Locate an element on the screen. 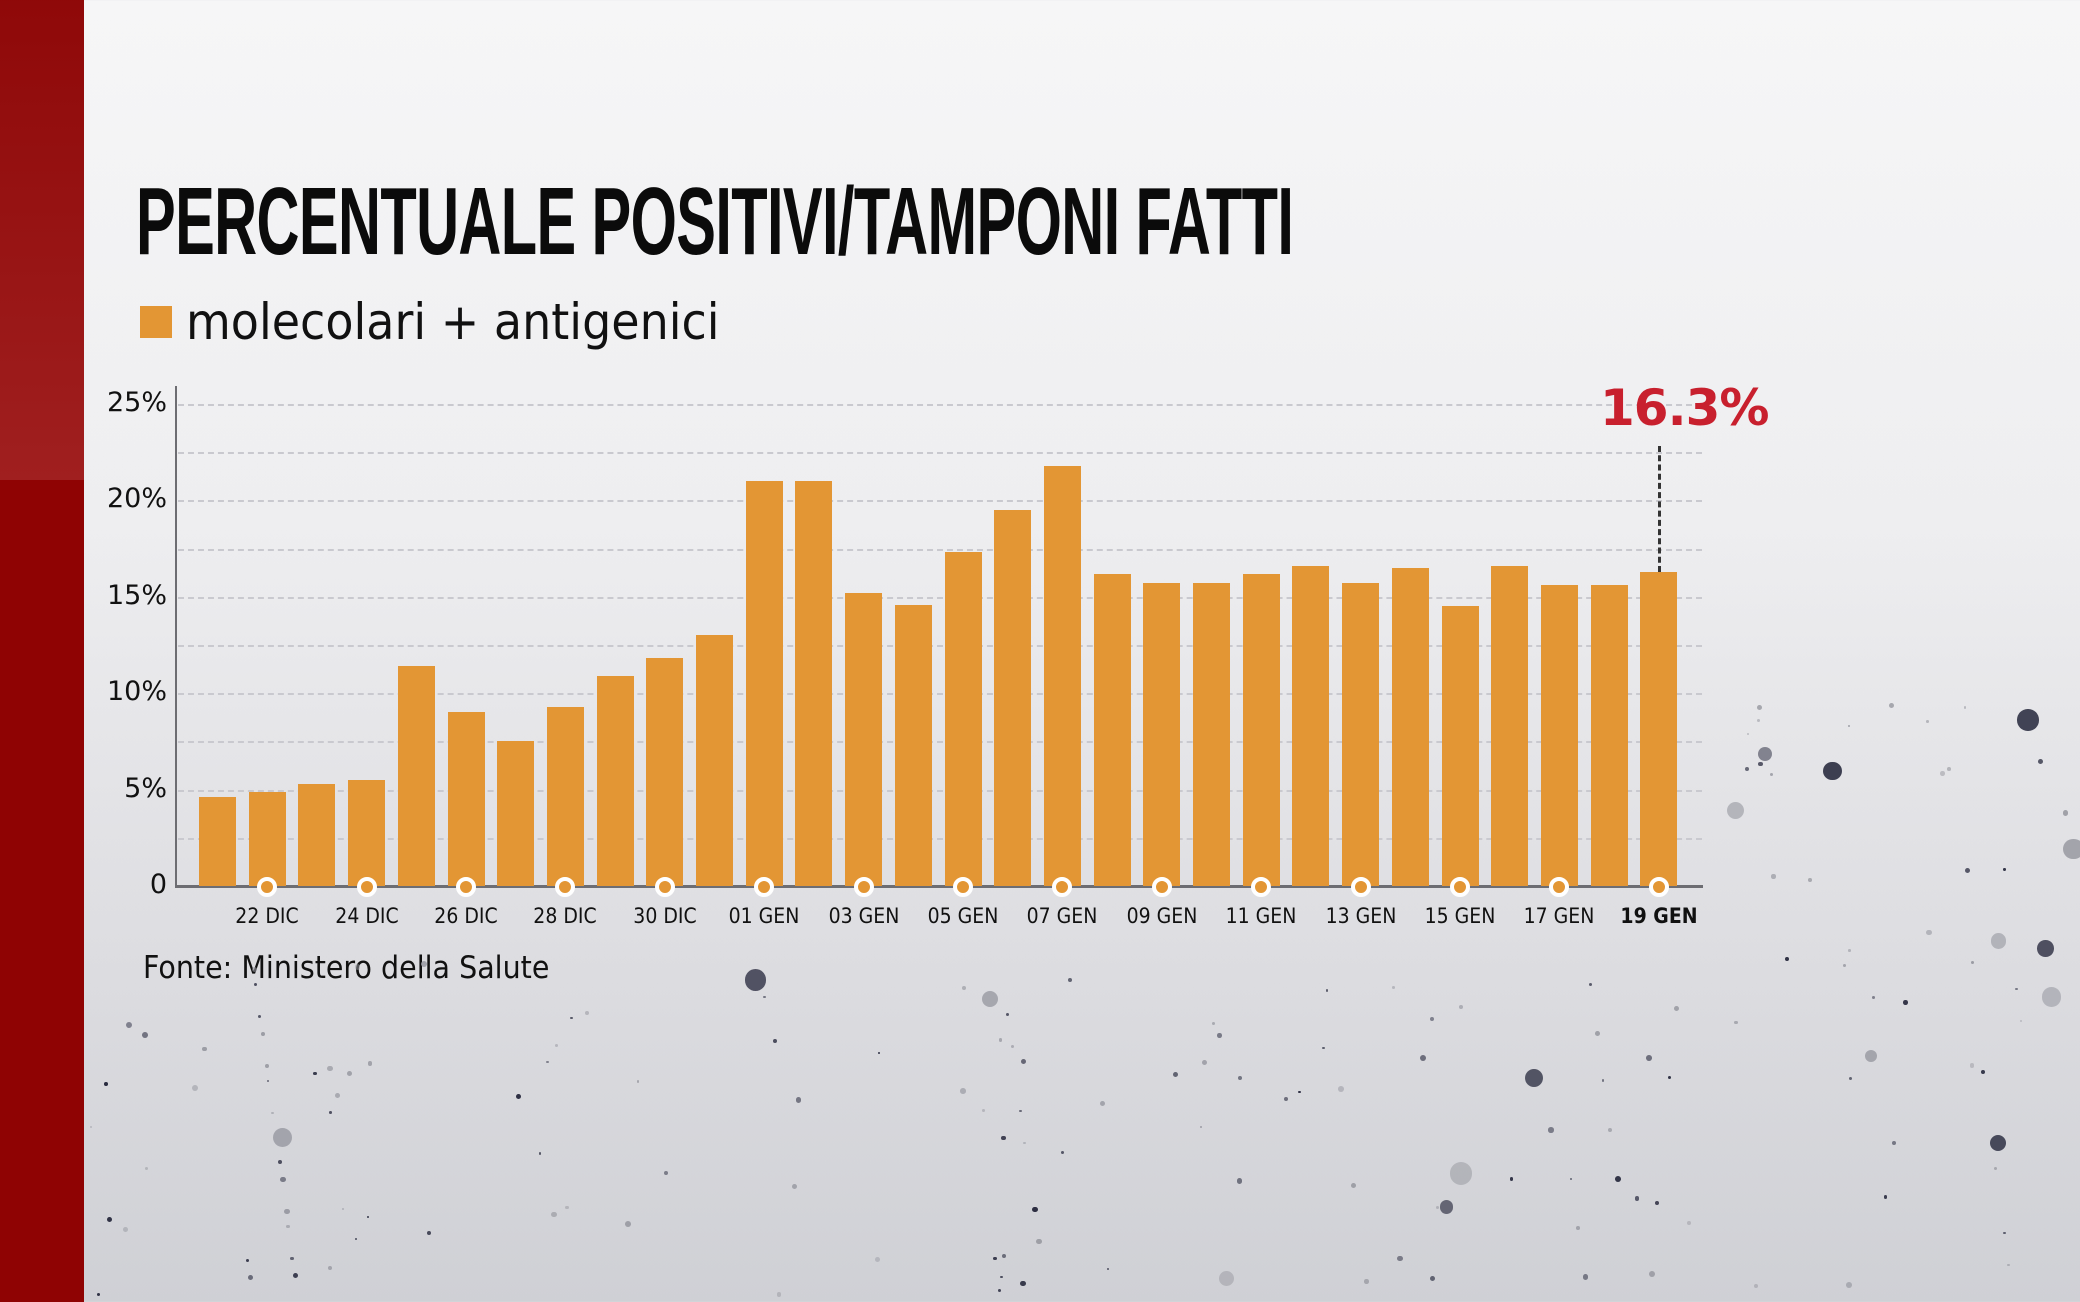 This screenshot has height=1302, width=2080. y-axis is located at coordinates (176, 637).